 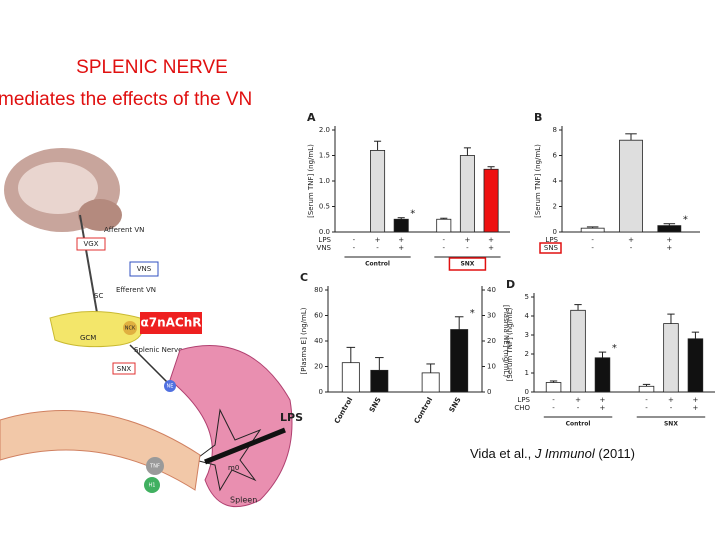 I want to click on vns-box, so click(x=144, y=269).